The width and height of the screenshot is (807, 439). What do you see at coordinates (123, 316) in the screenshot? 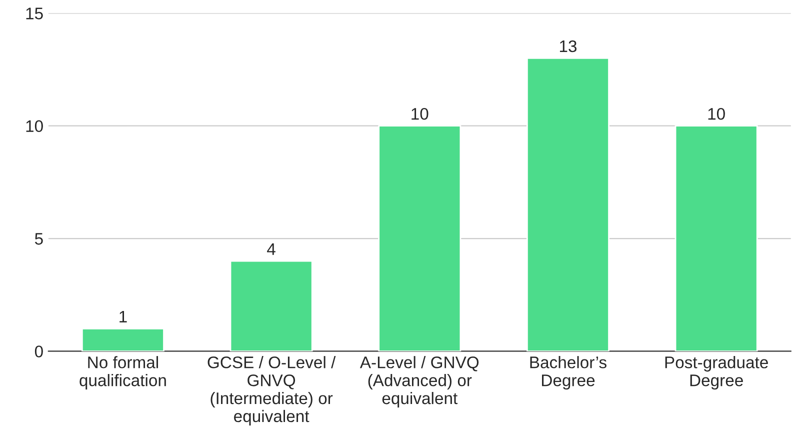
I see `data-label: 1` at bounding box center [123, 316].